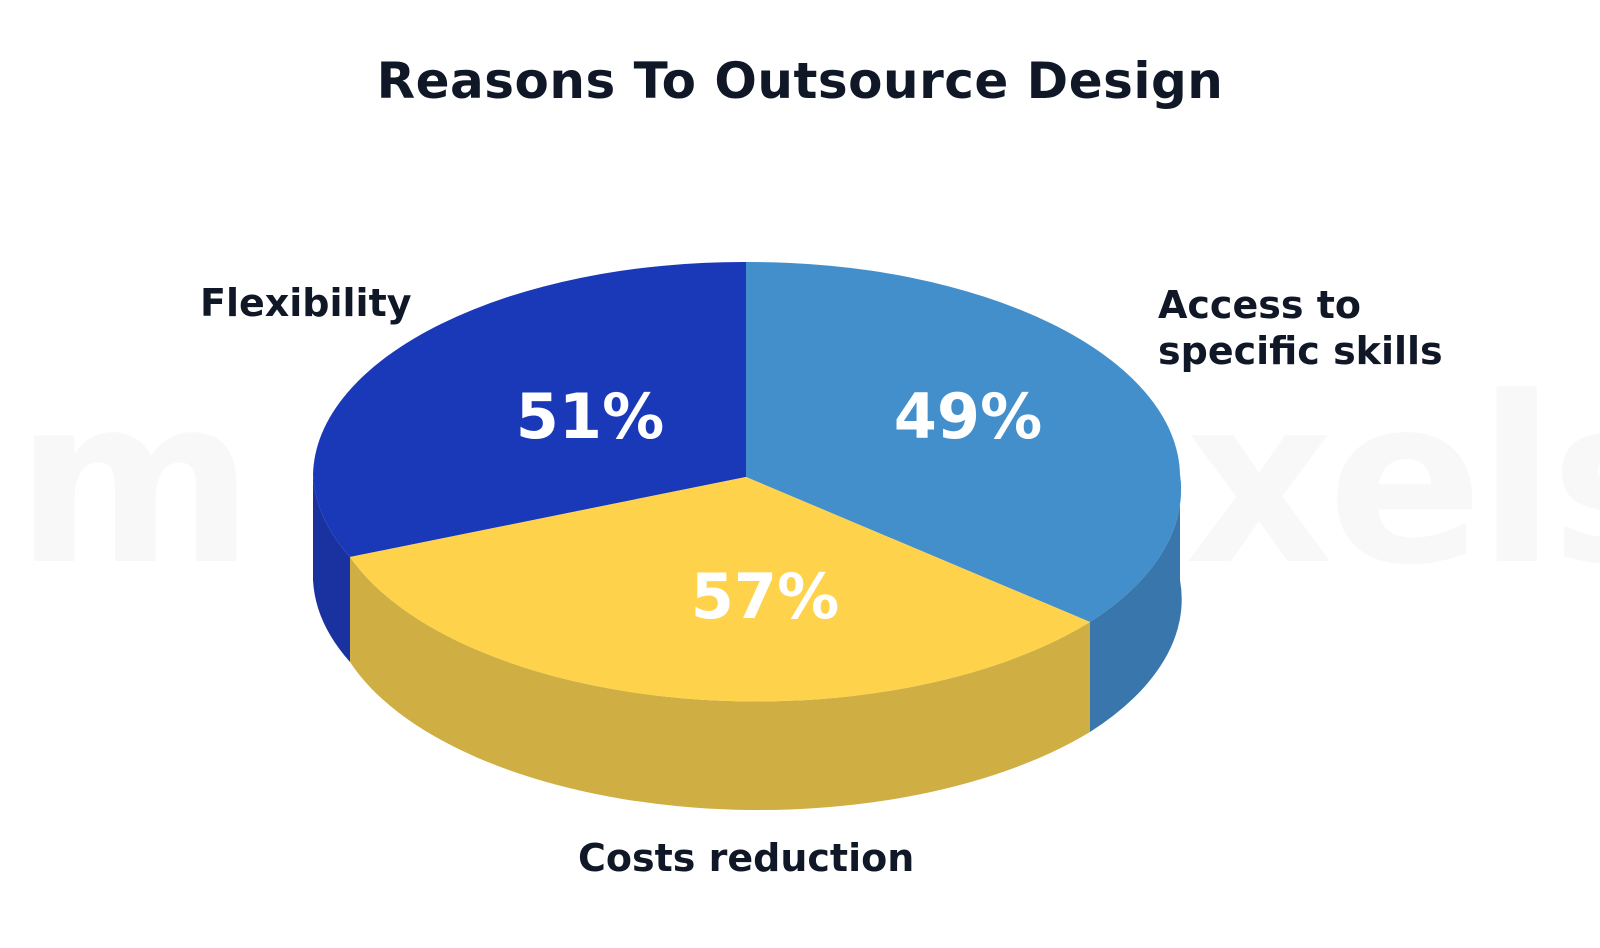 This screenshot has width=1600, height=948. I want to click on value-label-access: 49%, so click(968, 416).